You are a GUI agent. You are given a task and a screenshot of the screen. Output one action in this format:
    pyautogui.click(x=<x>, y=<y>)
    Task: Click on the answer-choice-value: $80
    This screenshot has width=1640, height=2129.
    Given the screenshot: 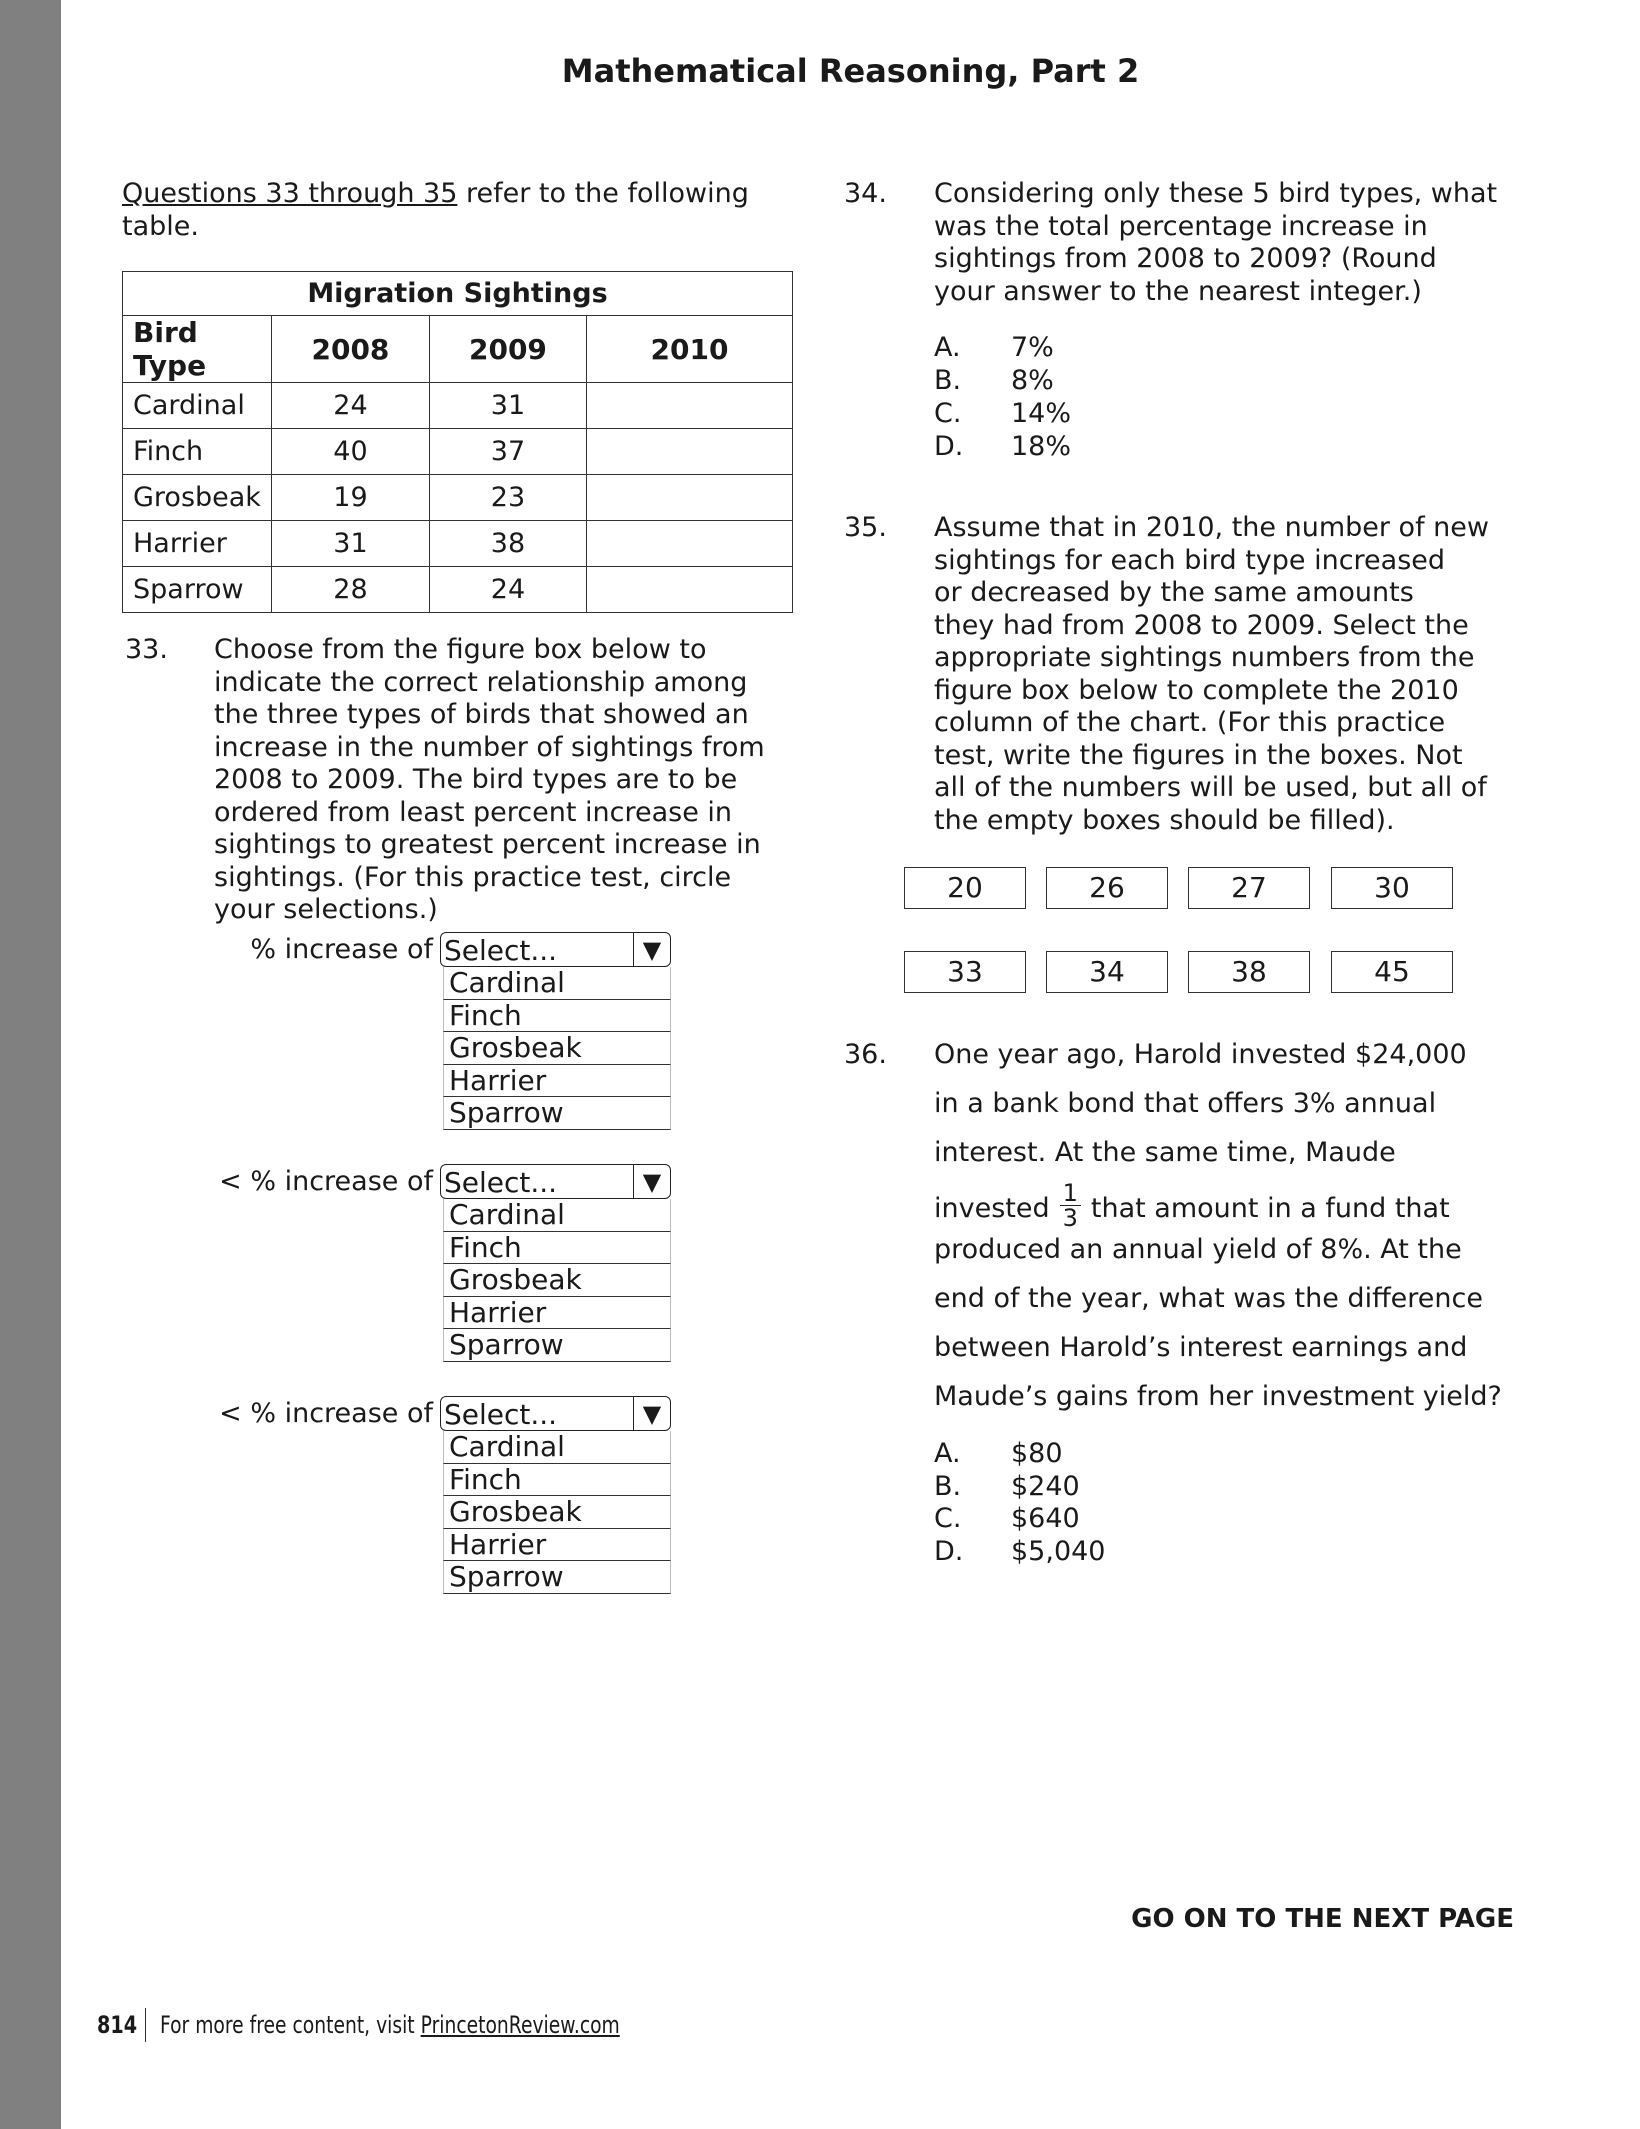 What is the action you would take?
    pyautogui.click(x=1037, y=1453)
    